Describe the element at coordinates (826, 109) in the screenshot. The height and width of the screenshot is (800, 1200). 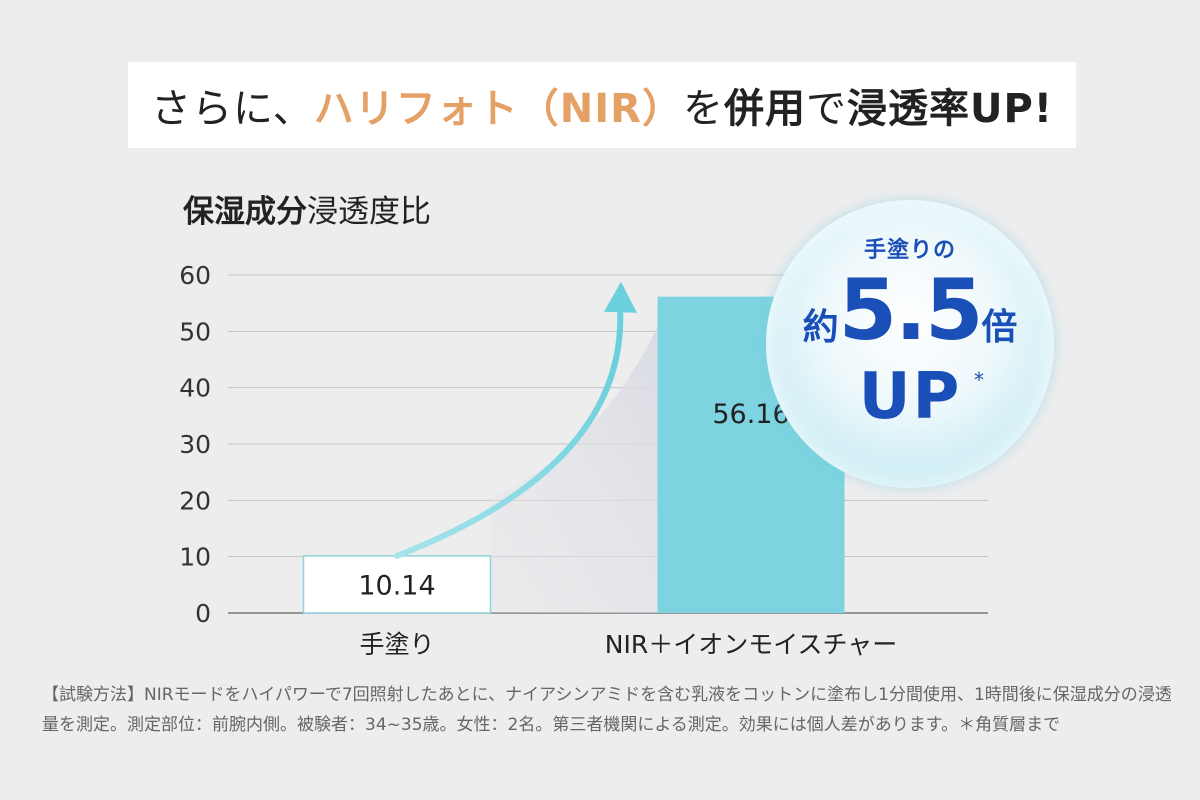
I see `headline-part3: で` at that location.